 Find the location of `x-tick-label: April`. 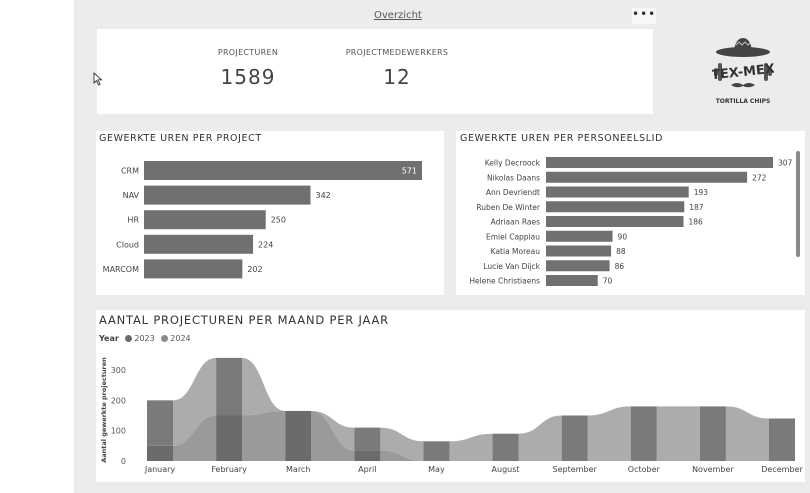

x-tick-label: April is located at coordinates (367, 469).